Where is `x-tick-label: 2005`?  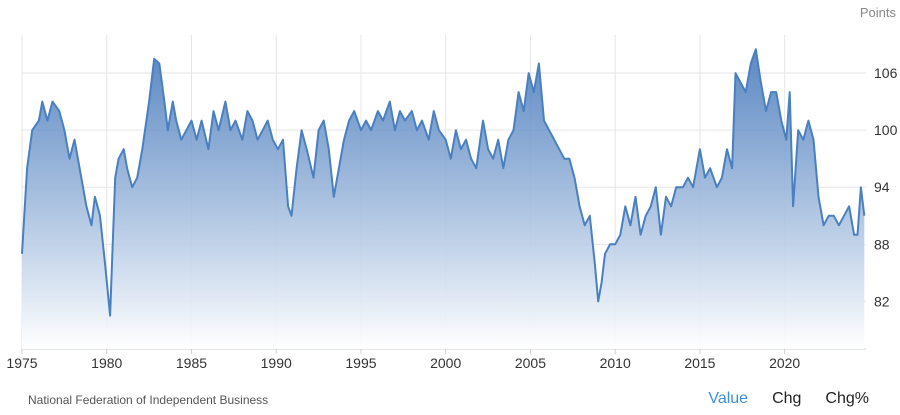
x-tick-label: 2005 is located at coordinates (530, 363).